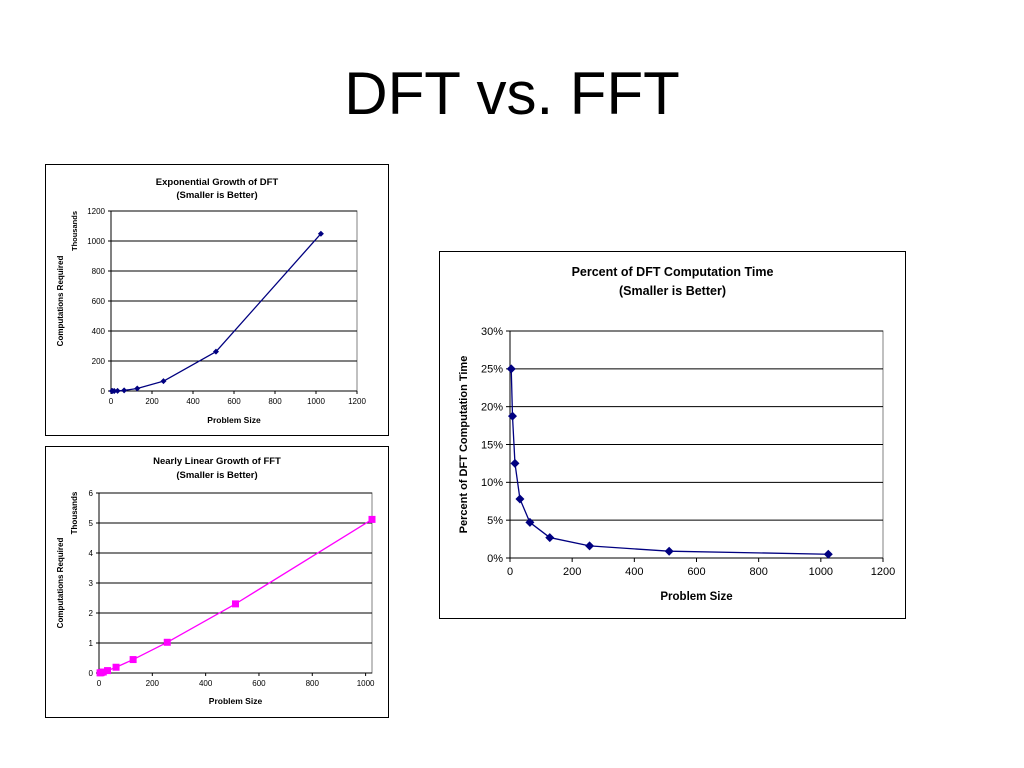 Image resolution: width=1024 pixels, height=768 pixels. Describe the element at coordinates (96, 241) in the screenshot. I see `y-tick-label: 1000` at that location.